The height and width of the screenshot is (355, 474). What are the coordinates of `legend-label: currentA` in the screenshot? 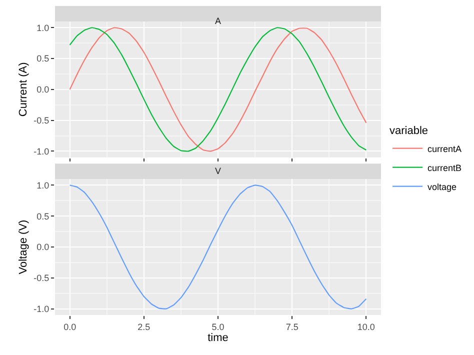 It's located at (445, 149).